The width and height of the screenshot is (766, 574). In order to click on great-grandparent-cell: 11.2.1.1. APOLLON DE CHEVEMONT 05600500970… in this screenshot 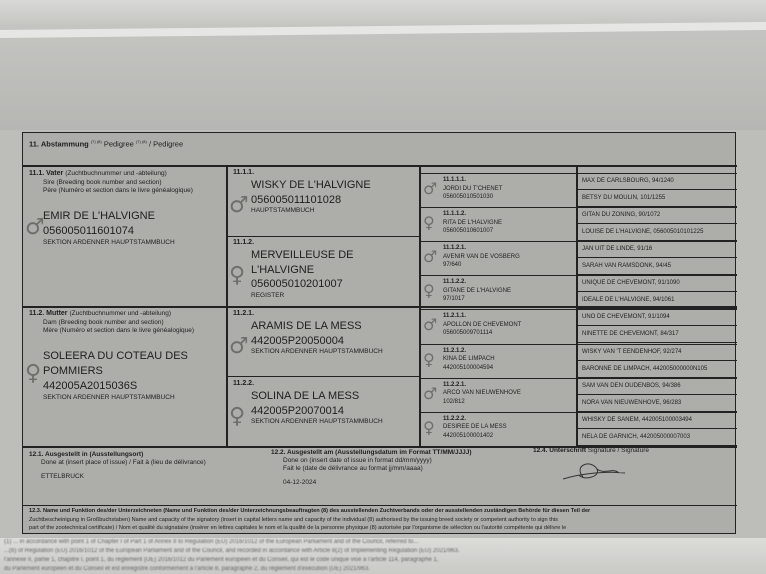, I will do `click(482, 325)`.